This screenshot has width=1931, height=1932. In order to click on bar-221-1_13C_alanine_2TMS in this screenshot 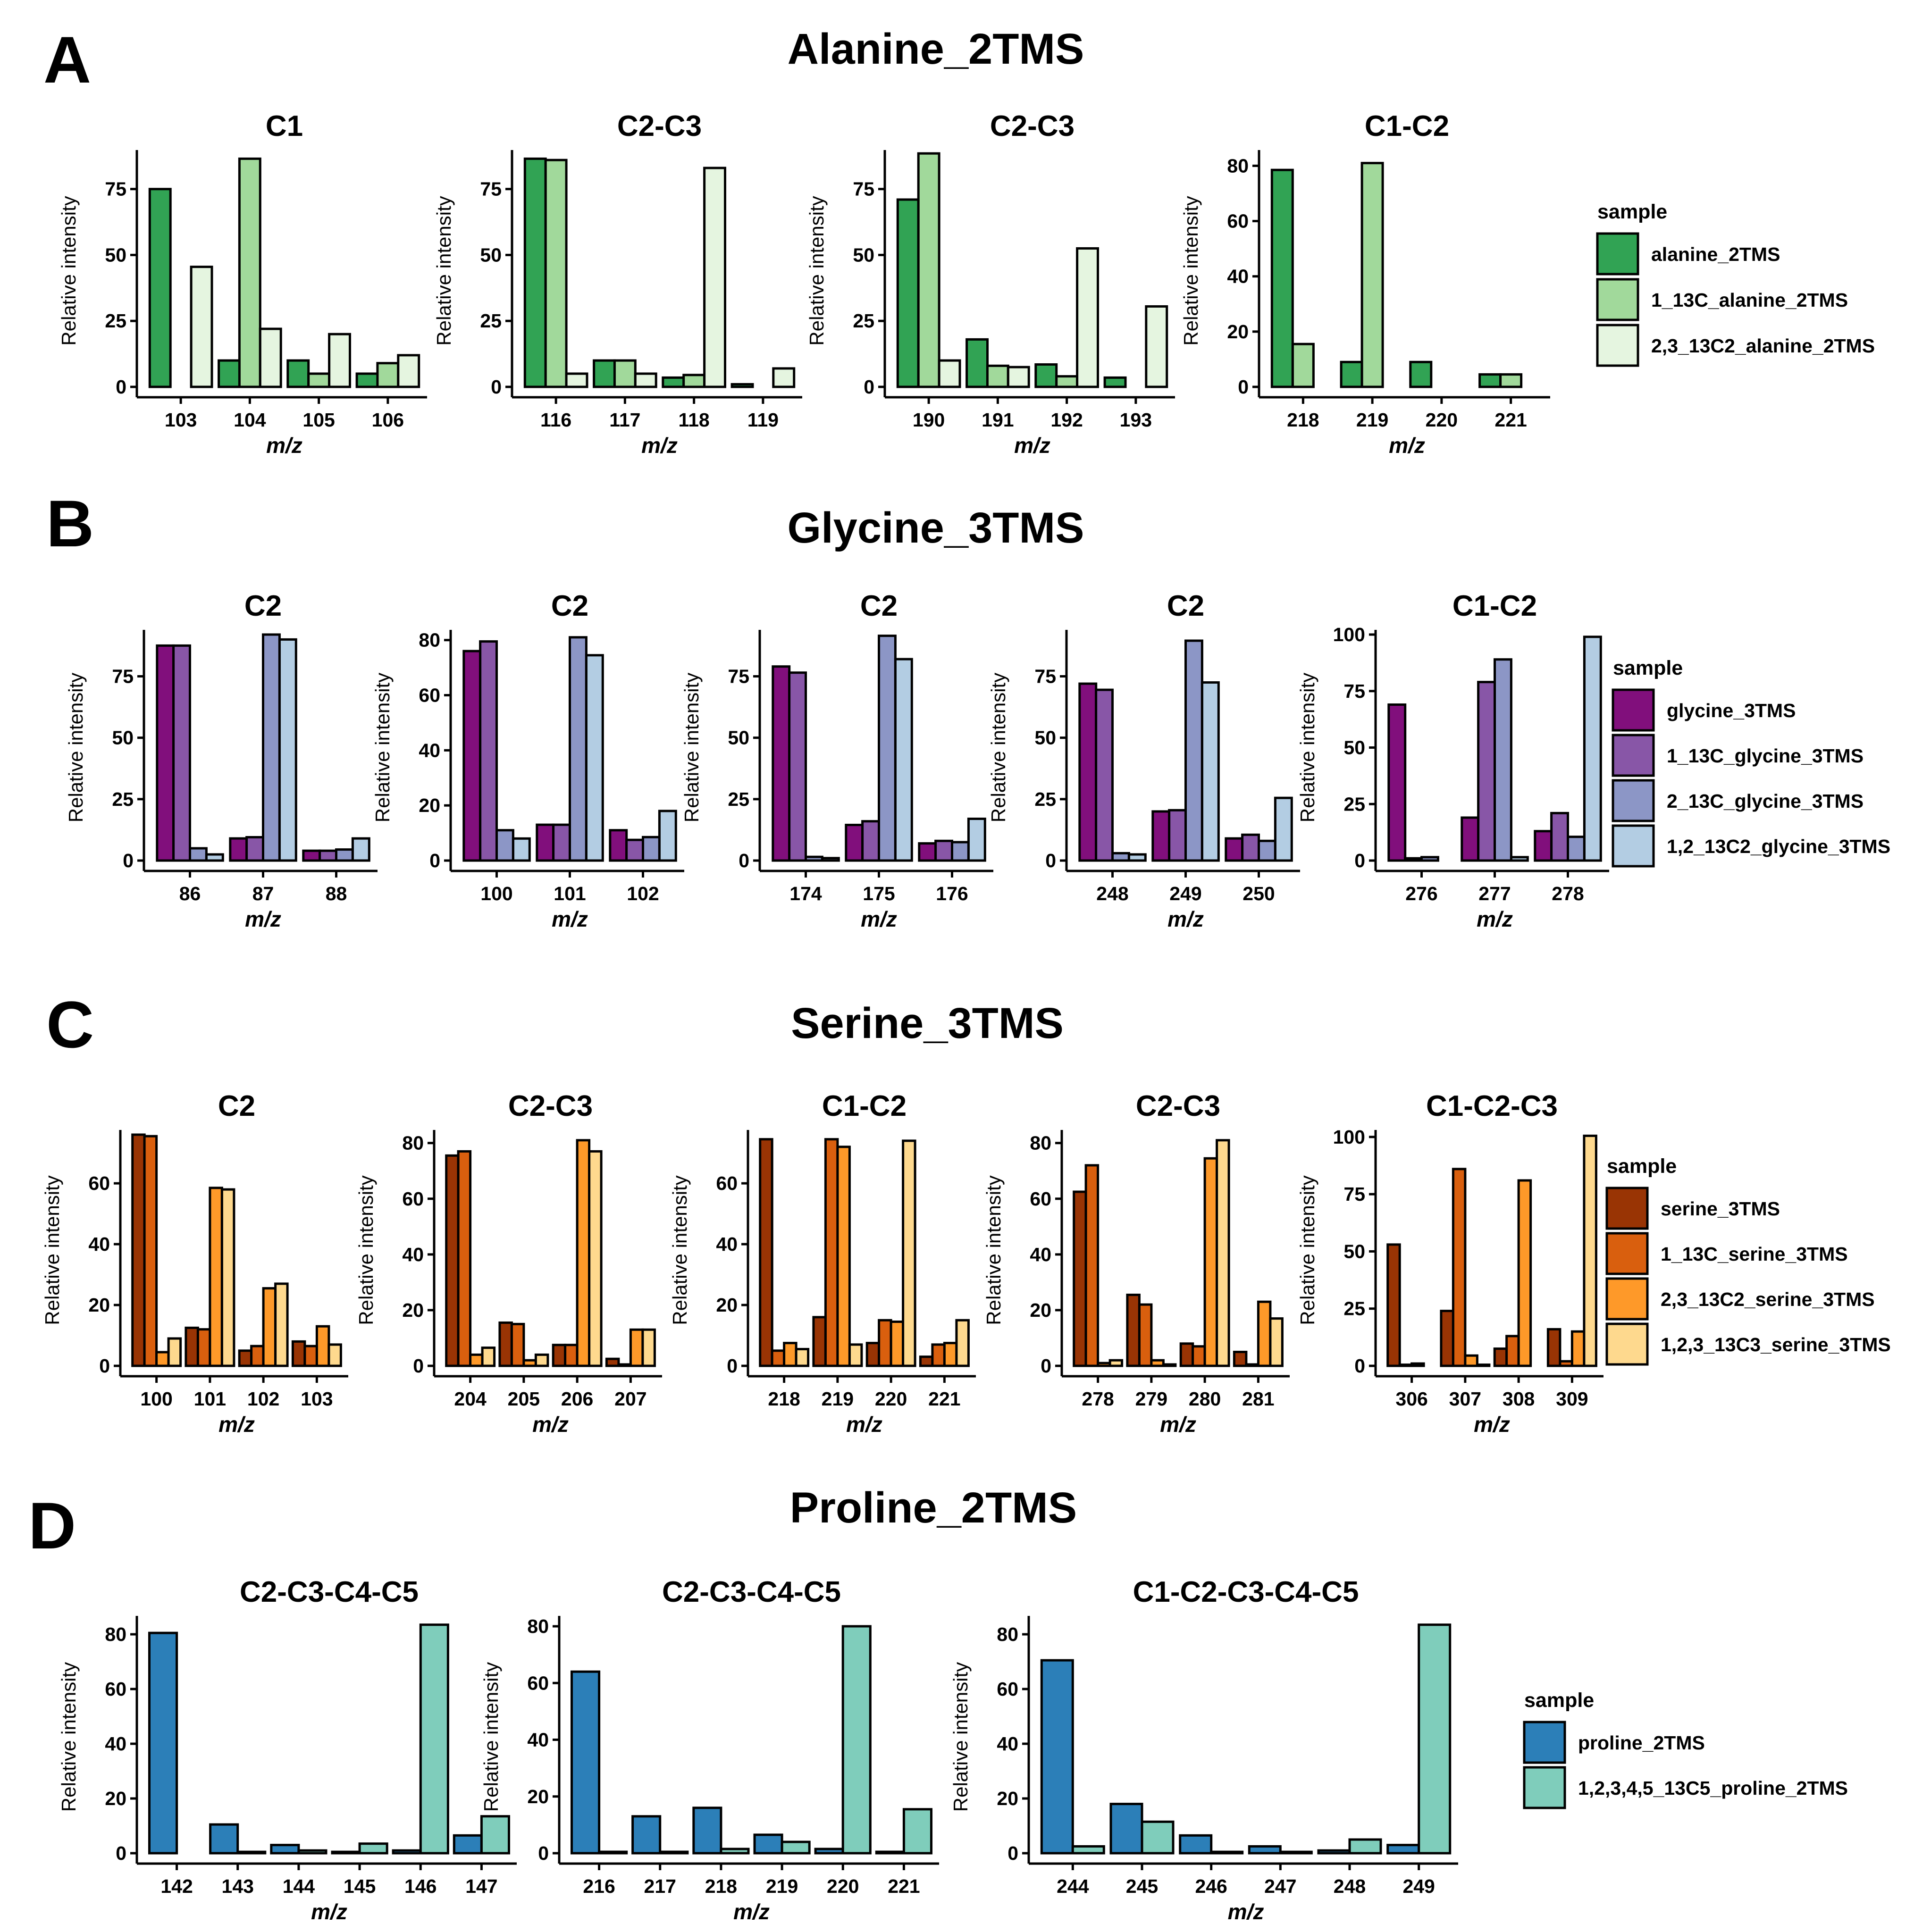, I will do `click(1511, 380)`.